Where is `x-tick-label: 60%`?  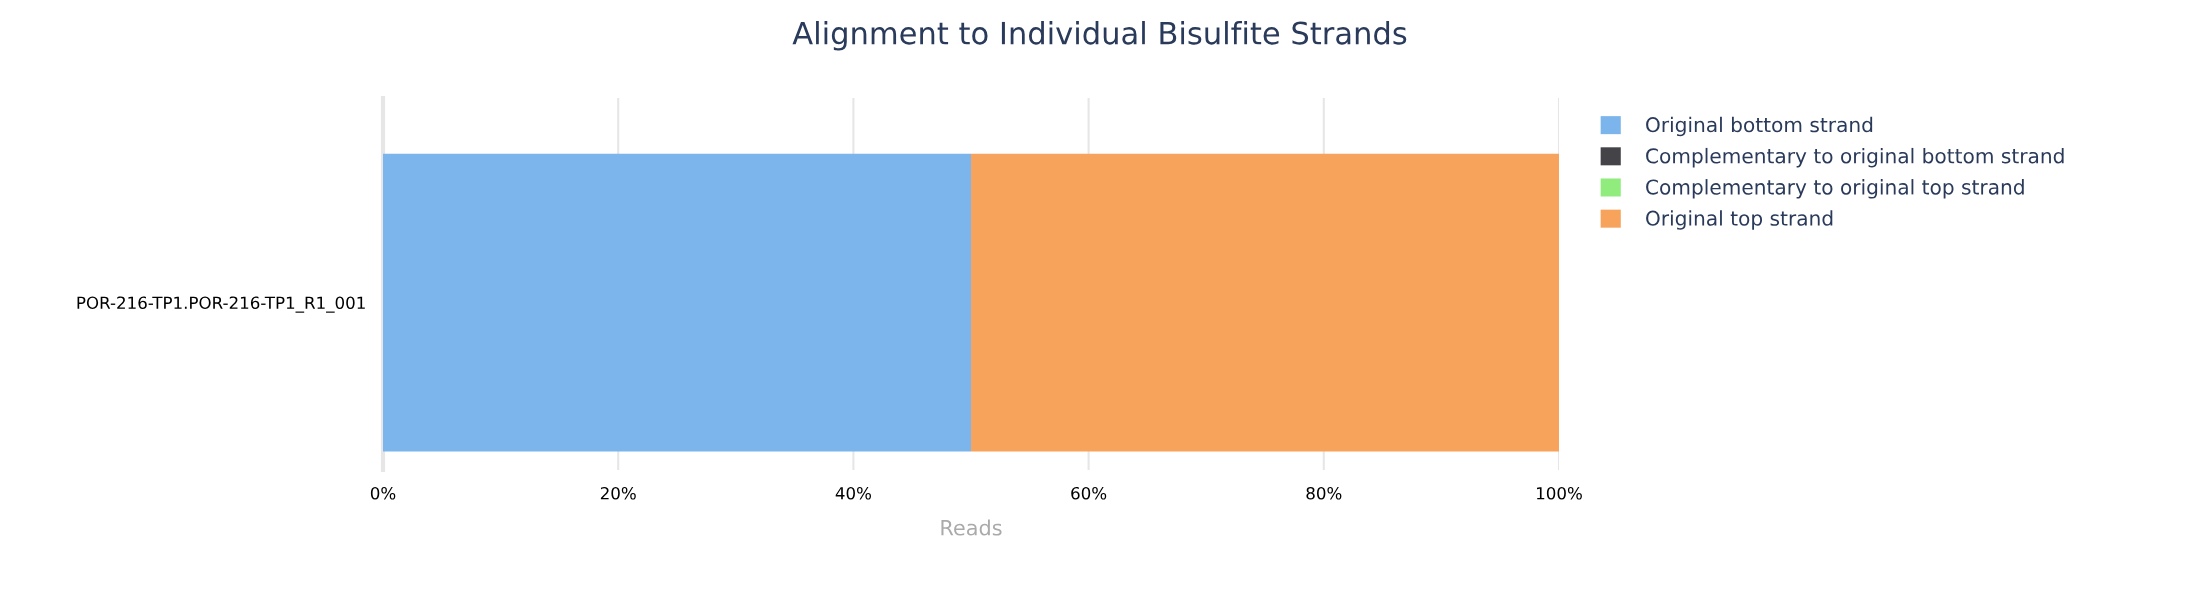 x-tick-label: 60% is located at coordinates (1089, 493).